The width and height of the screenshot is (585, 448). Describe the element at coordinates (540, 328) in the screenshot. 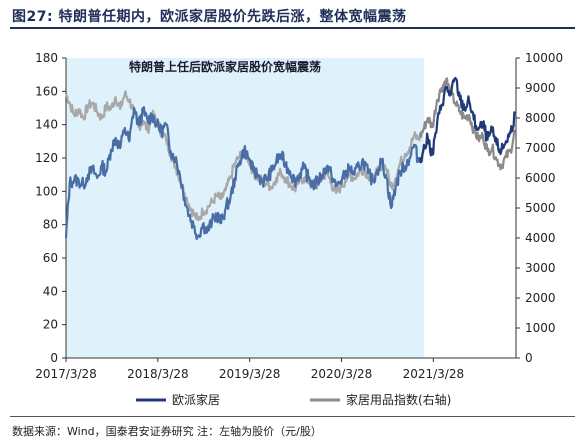

I see `right-tick-label: 1000` at that location.